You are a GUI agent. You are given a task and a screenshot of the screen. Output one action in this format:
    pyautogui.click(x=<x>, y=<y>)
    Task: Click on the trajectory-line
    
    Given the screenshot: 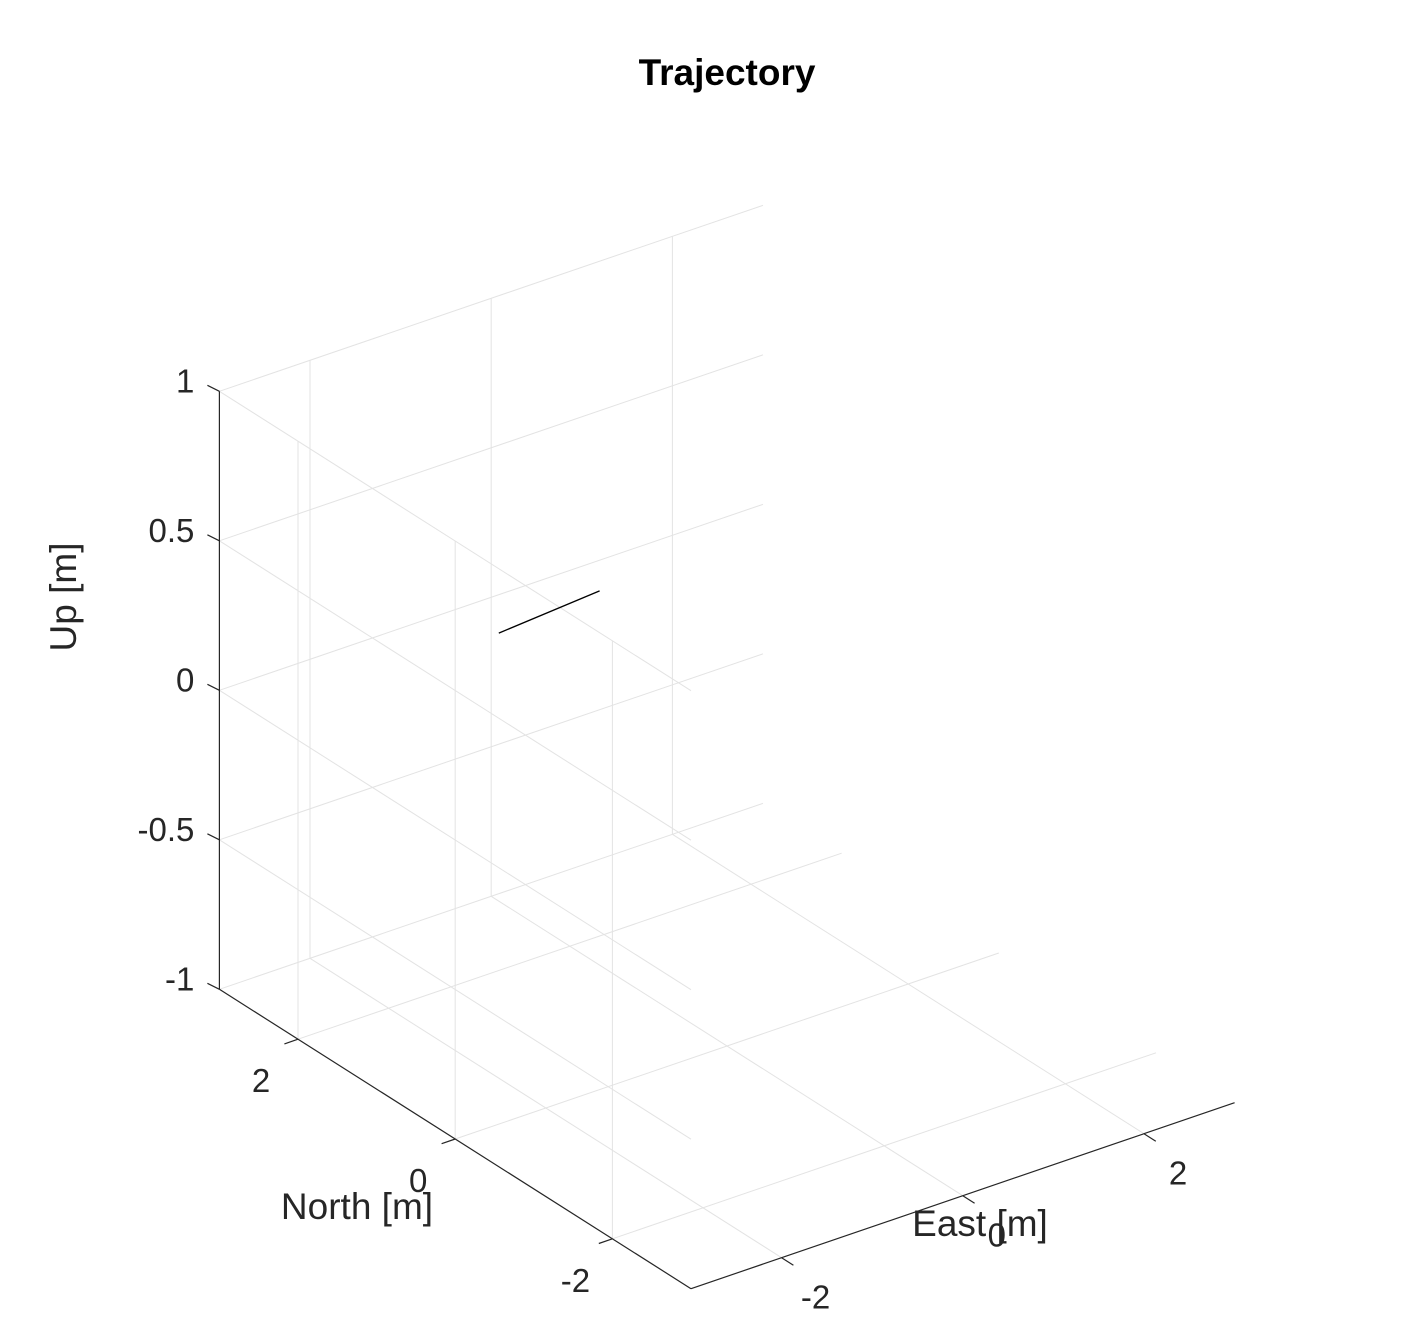 What is the action you would take?
    pyautogui.click(x=549, y=612)
    